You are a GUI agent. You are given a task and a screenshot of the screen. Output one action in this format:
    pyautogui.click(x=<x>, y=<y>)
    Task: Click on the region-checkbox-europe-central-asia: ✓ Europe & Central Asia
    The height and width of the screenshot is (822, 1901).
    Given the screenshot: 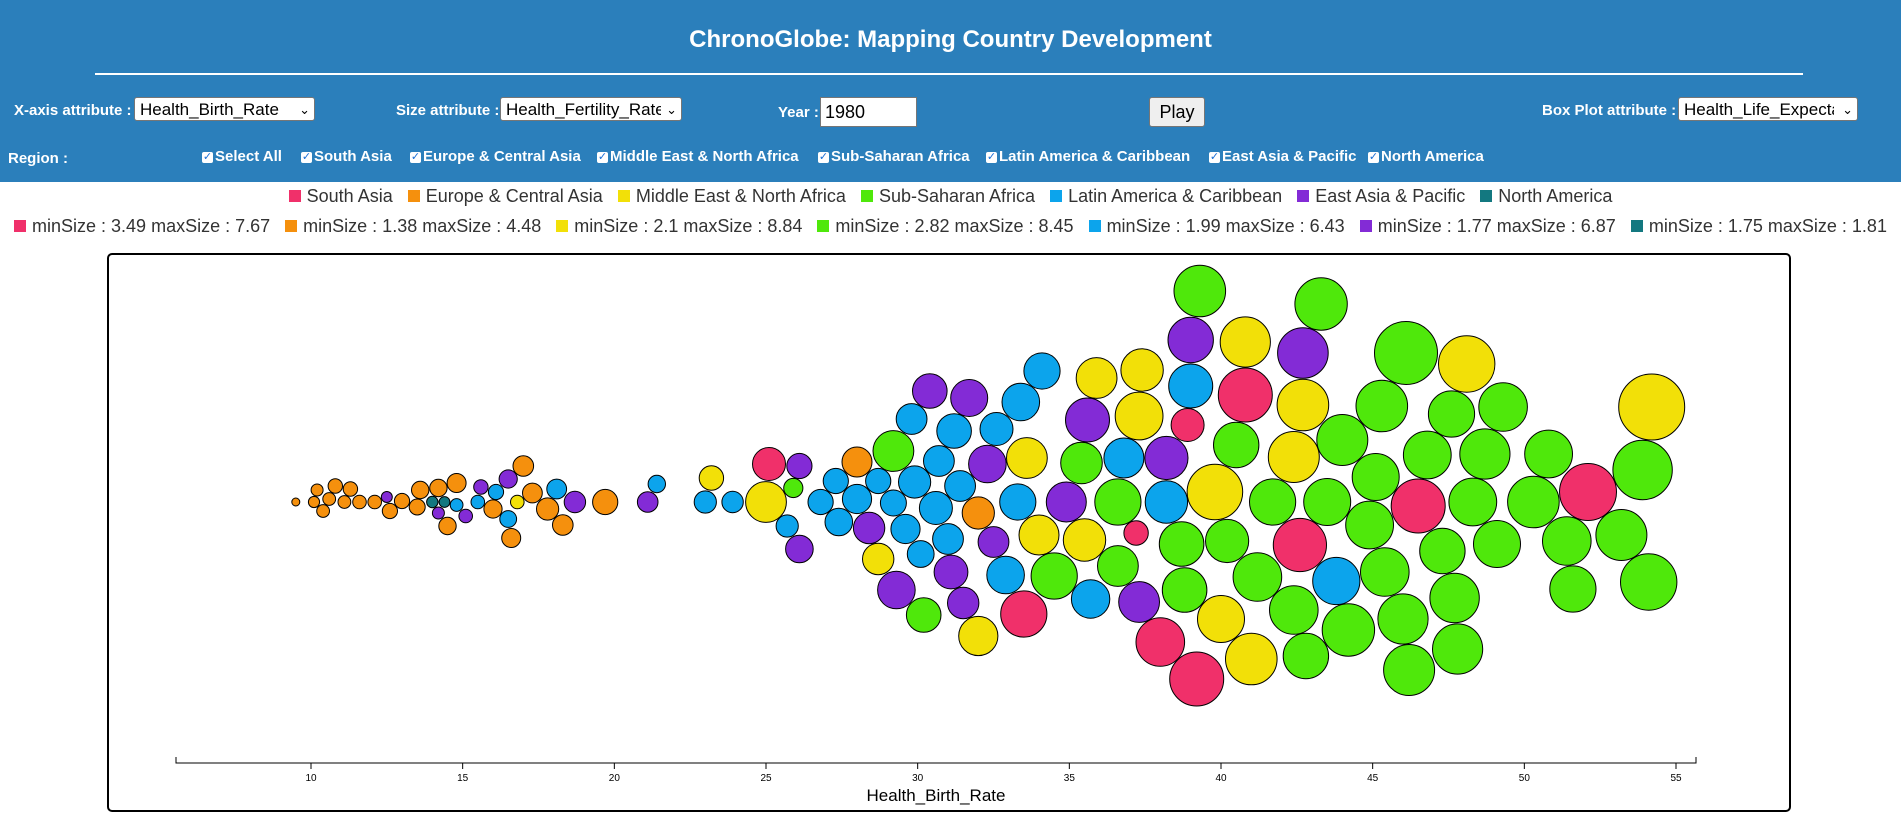 What is the action you would take?
    pyautogui.click(x=495, y=156)
    